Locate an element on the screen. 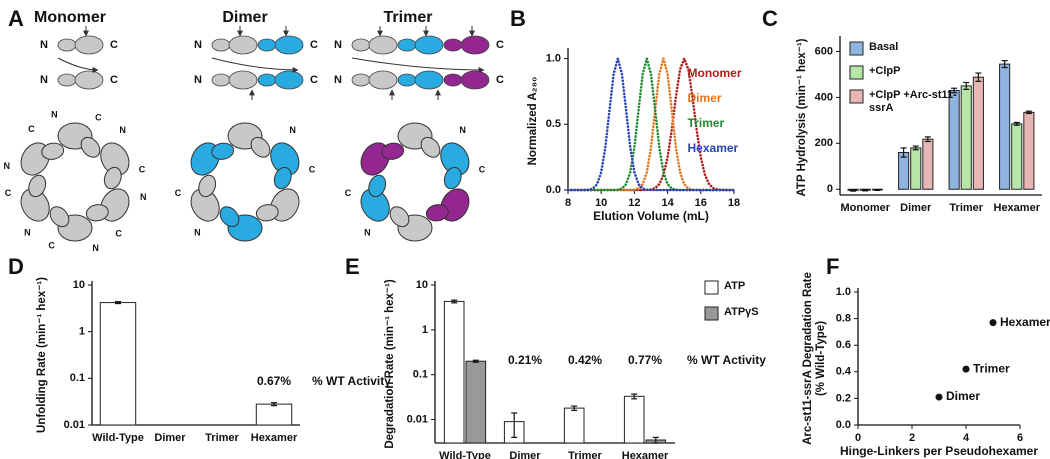 This screenshot has height=459, width=1050. y-axis-label: ATP Hydrolysis (min⁻¹ hex⁻¹) is located at coordinates (802, 117).